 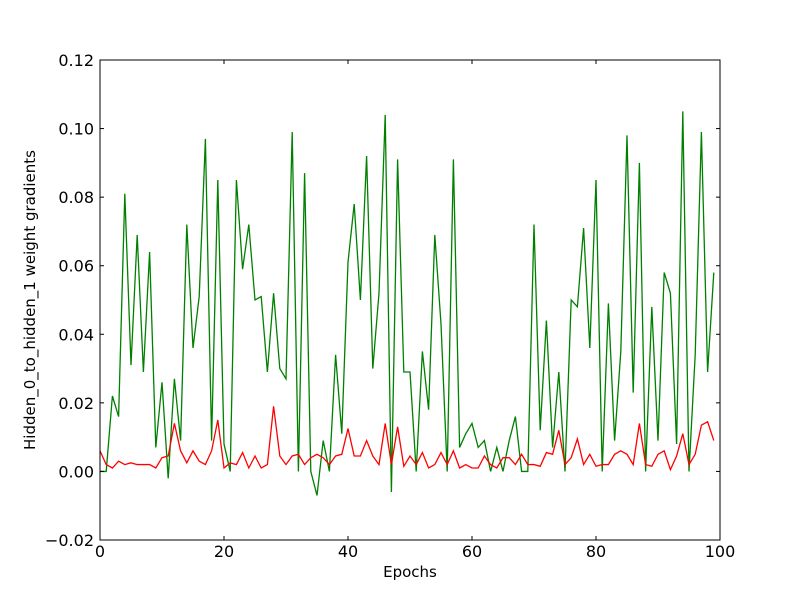 What do you see at coordinates (76, 266) in the screenshot?
I see `y-tick-label: 0.06` at bounding box center [76, 266].